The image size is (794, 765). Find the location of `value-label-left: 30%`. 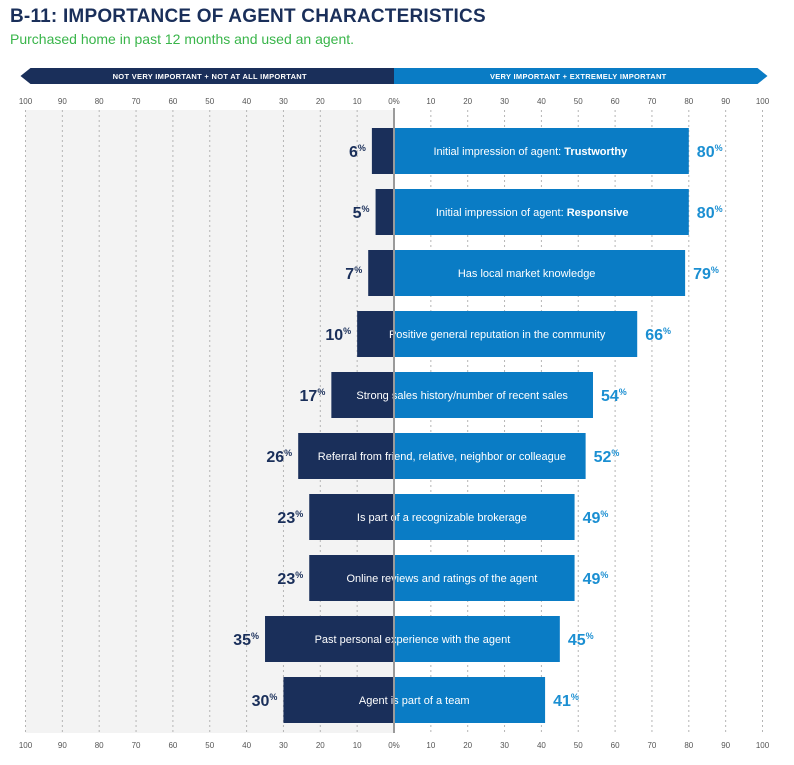

value-label-left: 30% is located at coordinates (265, 701).